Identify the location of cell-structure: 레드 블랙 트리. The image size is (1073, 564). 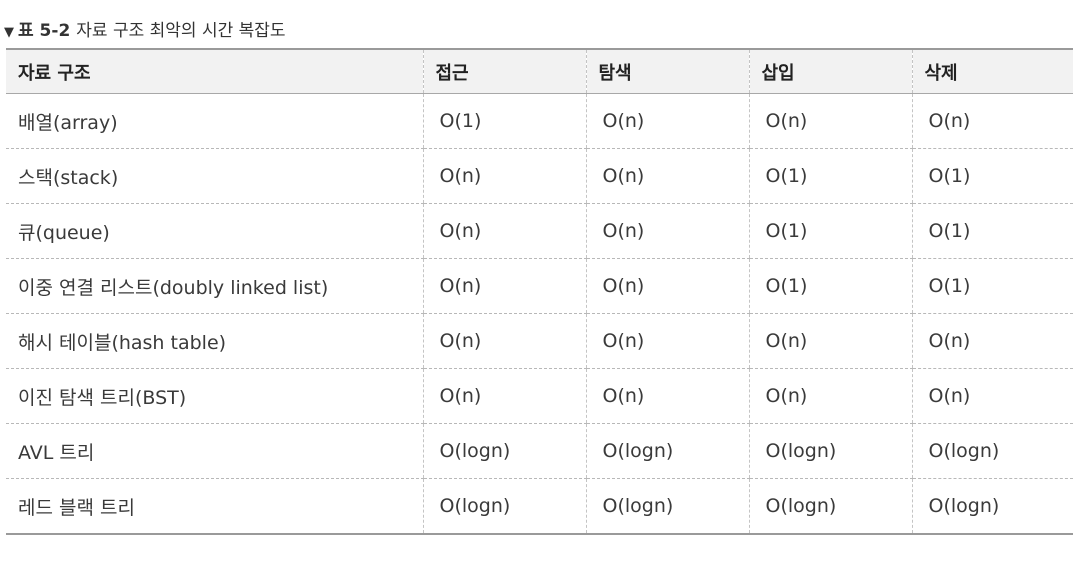
(214, 506).